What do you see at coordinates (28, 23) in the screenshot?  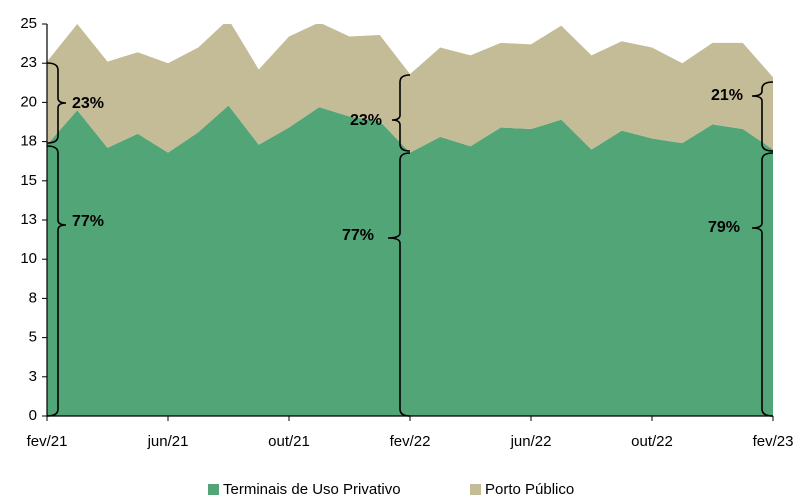 I see `y-tick-label: 25` at bounding box center [28, 23].